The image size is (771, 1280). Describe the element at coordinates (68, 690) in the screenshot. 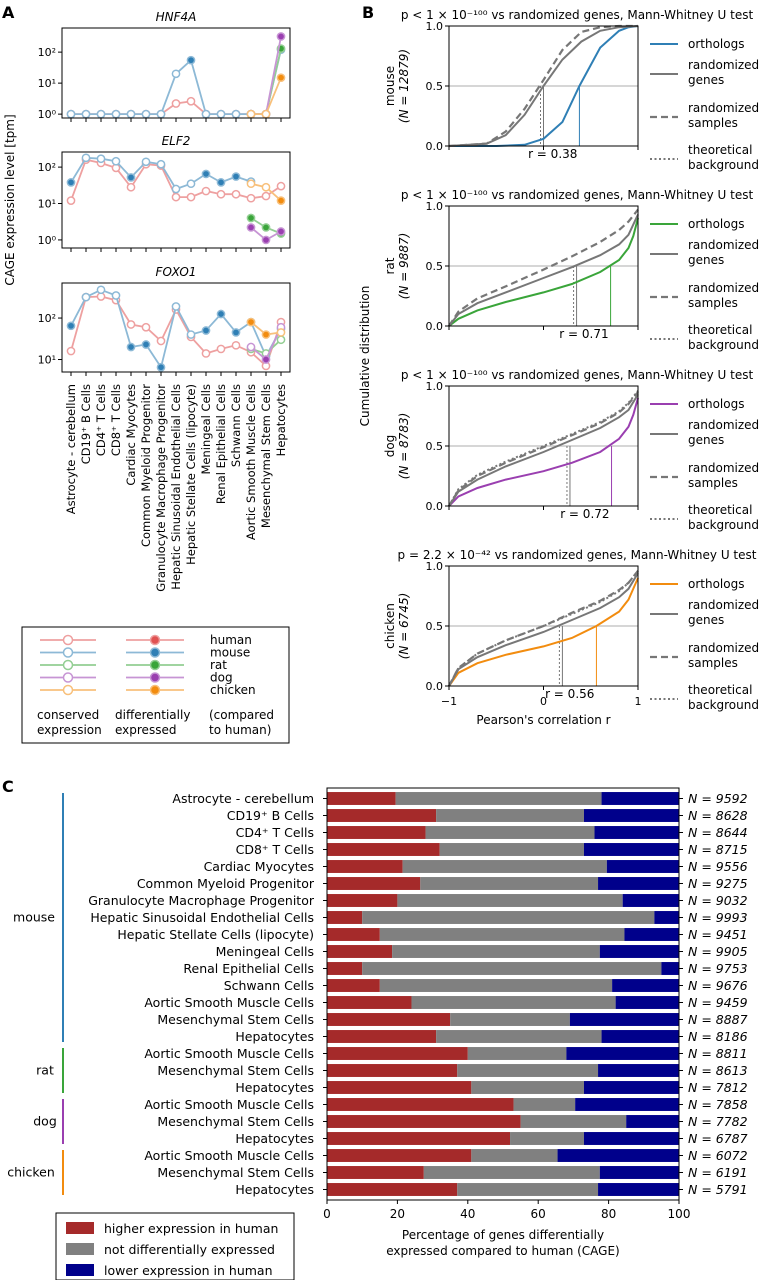

I see `legend-marker-conserved-chicken` at that location.